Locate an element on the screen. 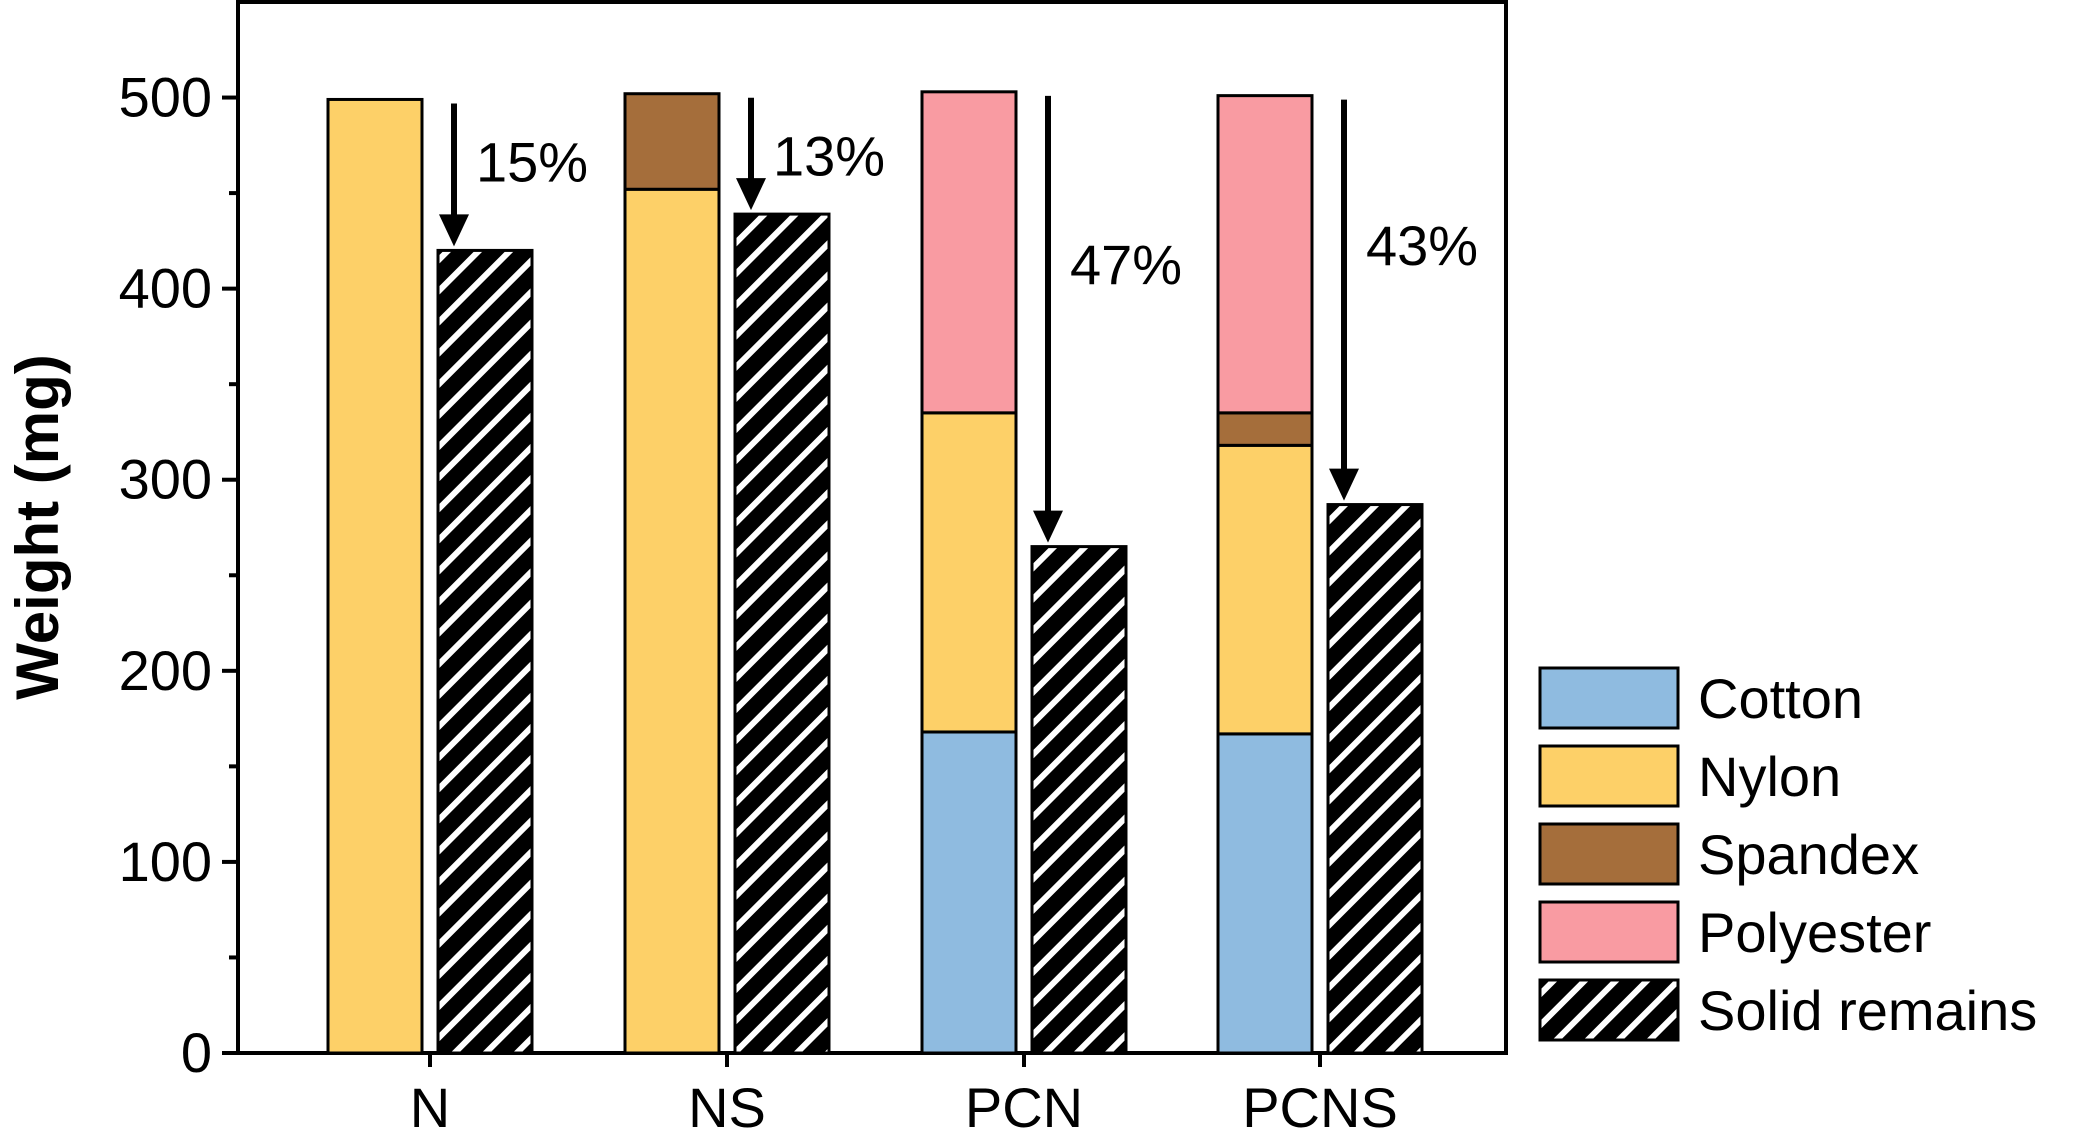 This screenshot has height=1140, width=2091. legend-label-nylon: Nylon is located at coordinates (1769, 776).